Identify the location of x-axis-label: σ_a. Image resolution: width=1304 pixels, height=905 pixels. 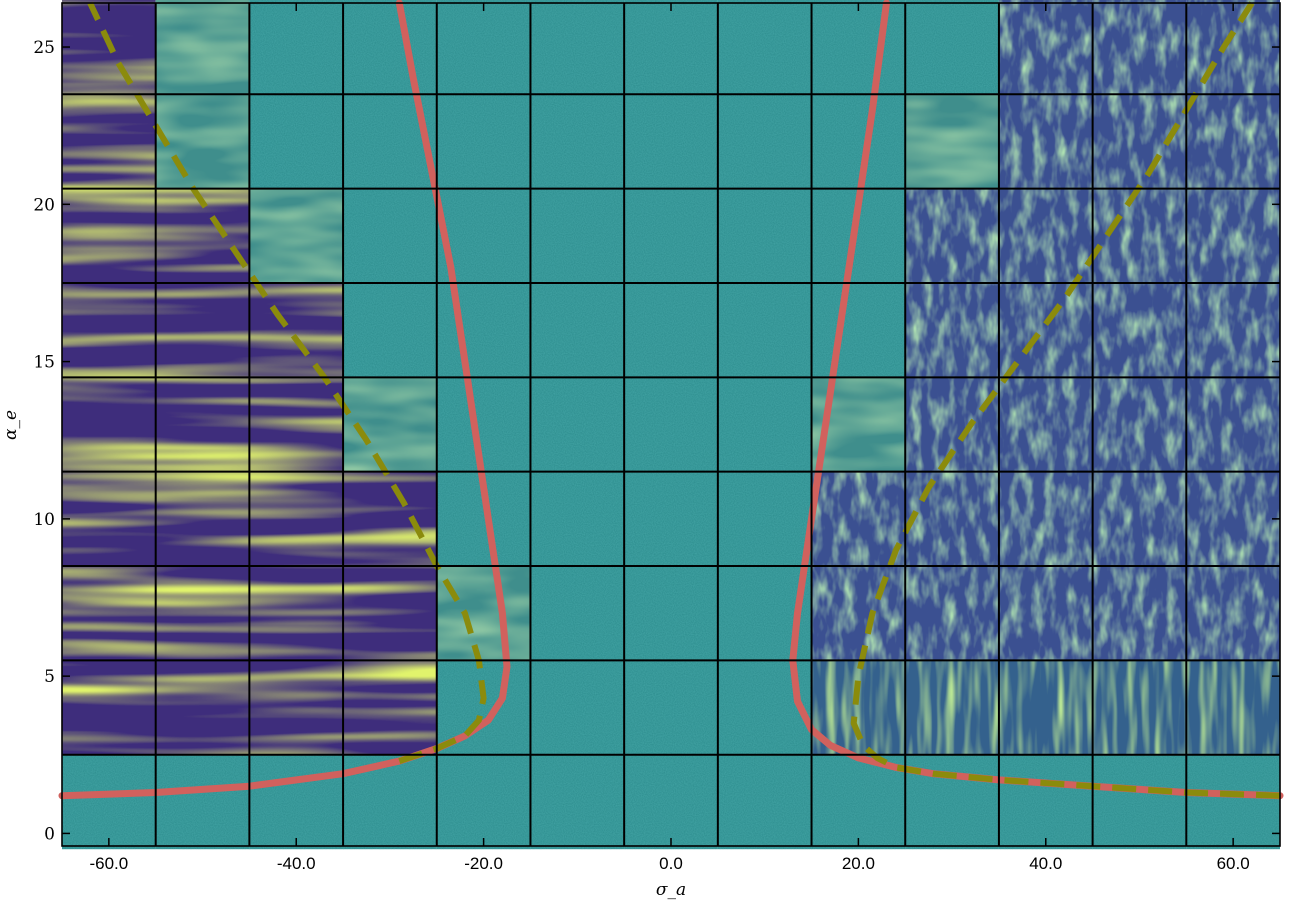
(671, 890).